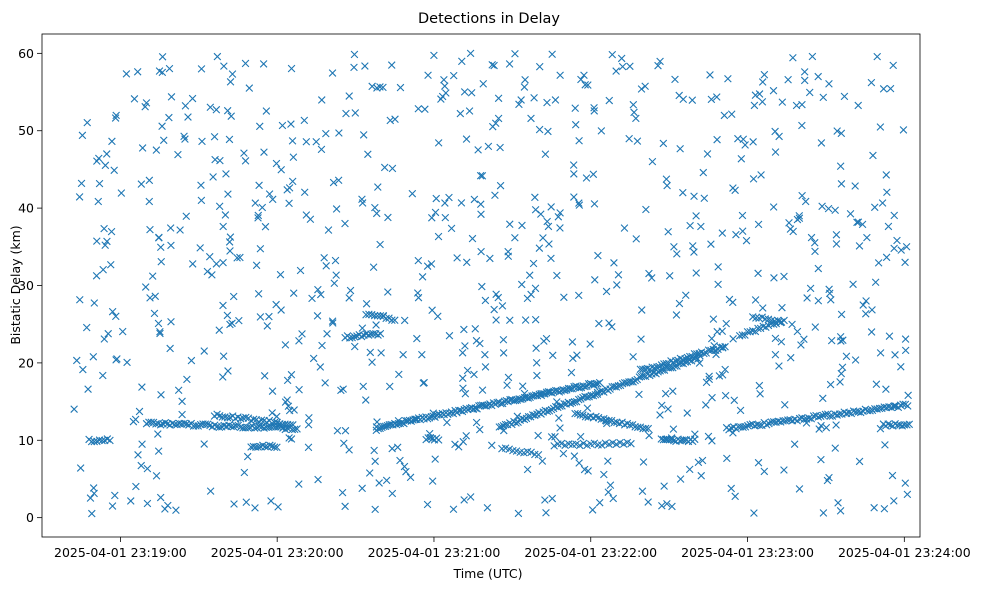 The image size is (988, 590). I want to click on y-tick-label: 10, so click(26, 440).